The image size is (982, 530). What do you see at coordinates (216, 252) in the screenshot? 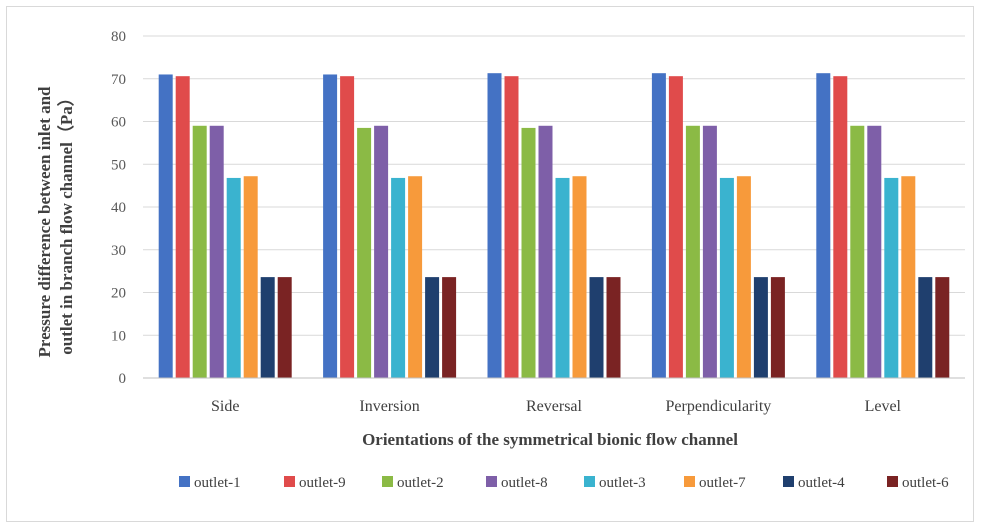
I see `bar-outlet-8-side` at bounding box center [216, 252].